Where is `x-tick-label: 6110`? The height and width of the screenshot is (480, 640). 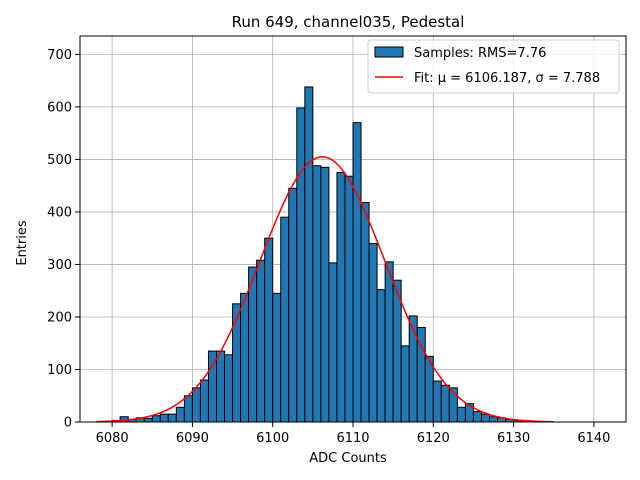 x-tick-label: 6110 is located at coordinates (352, 438).